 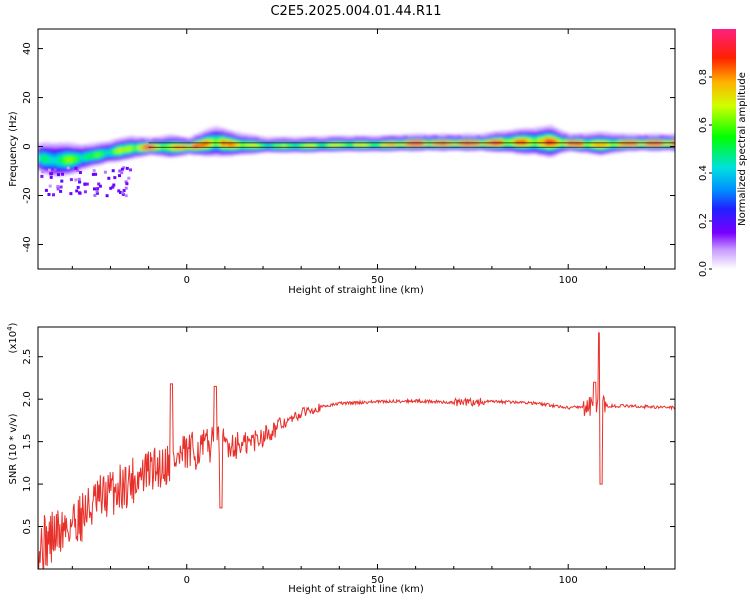 What do you see at coordinates (356, 290) in the screenshot?
I see `spectrogram-xlabel: Height of straight line (km)` at bounding box center [356, 290].